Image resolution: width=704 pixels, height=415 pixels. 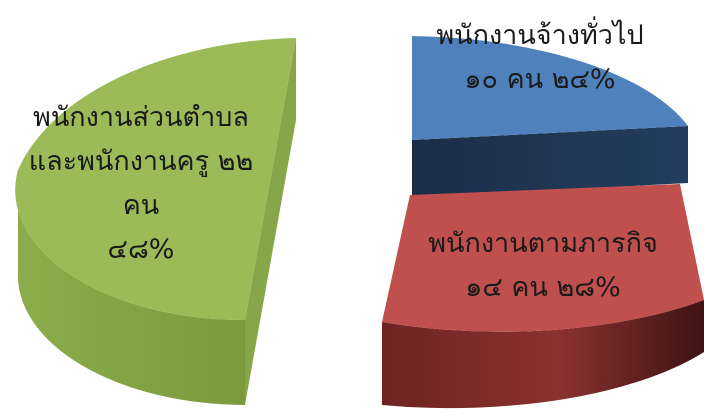 I want to click on slice-label-blue-line-2: ๑๐ คน ๒๔%, so click(x=540, y=79).